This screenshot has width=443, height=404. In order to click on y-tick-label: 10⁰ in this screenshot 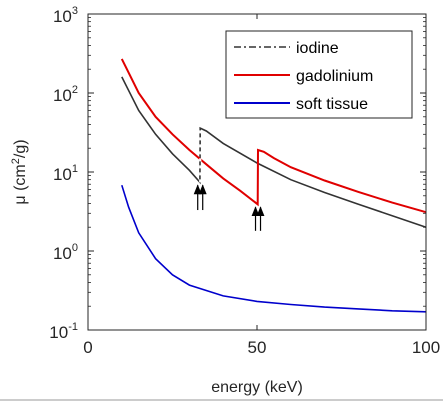, I will do `click(65, 252)`.